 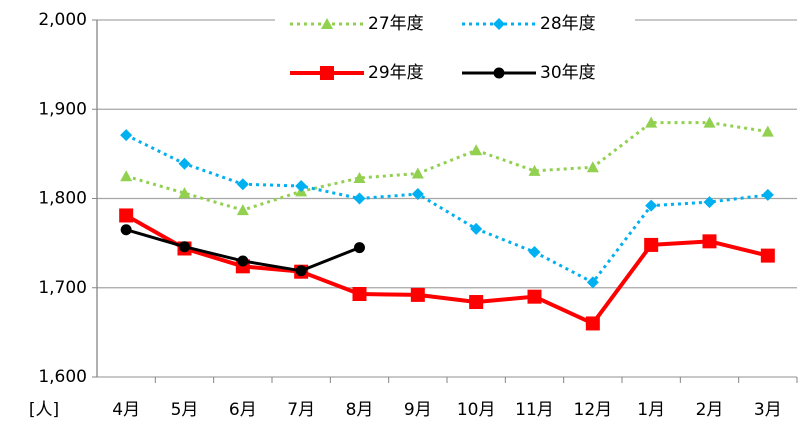 I want to click on y-axis-unit: [人], so click(x=44, y=410).